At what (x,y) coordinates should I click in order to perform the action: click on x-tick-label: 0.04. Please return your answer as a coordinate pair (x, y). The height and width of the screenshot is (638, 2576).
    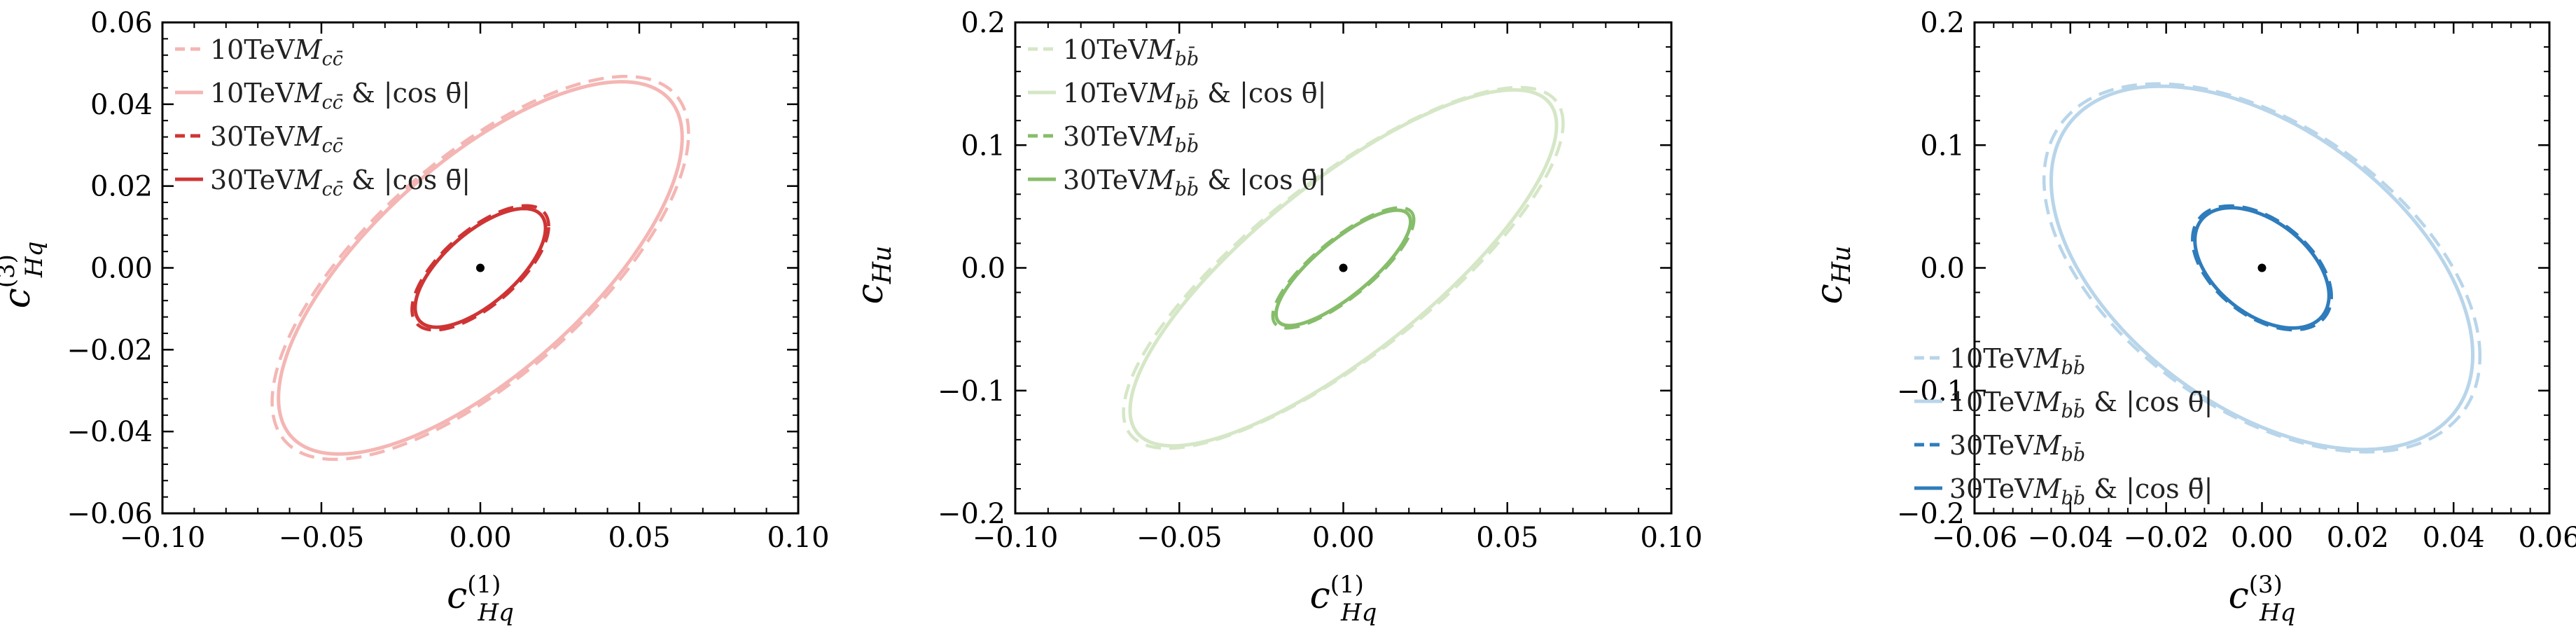
    Looking at the image, I should click on (2454, 538).